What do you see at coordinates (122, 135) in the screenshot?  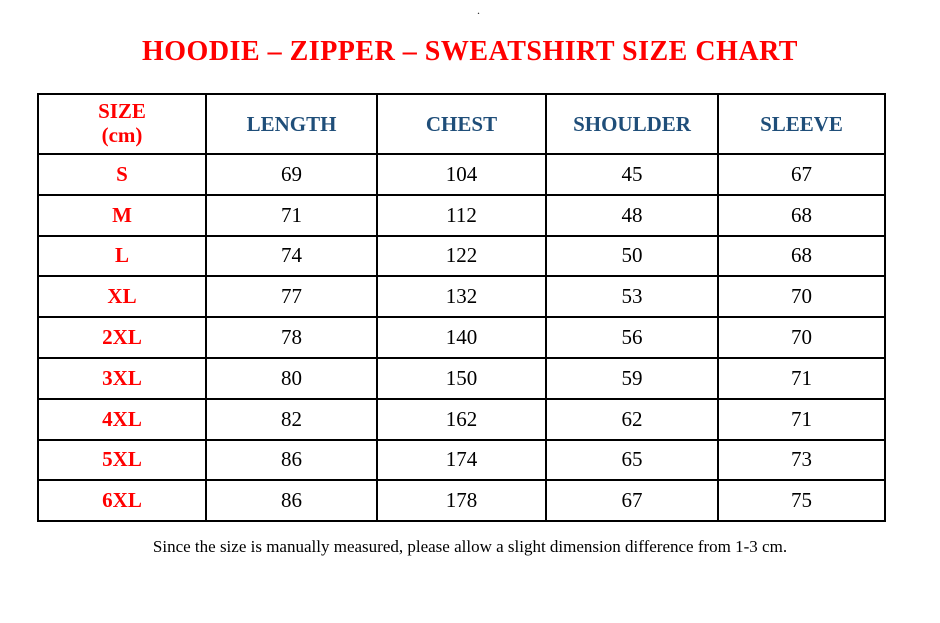 I see `header-size-line2: (cm)` at bounding box center [122, 135].